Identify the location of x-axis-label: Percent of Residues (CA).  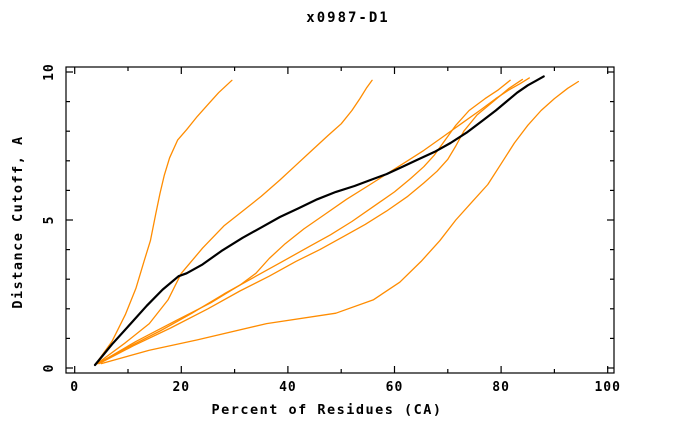
(326, 410).